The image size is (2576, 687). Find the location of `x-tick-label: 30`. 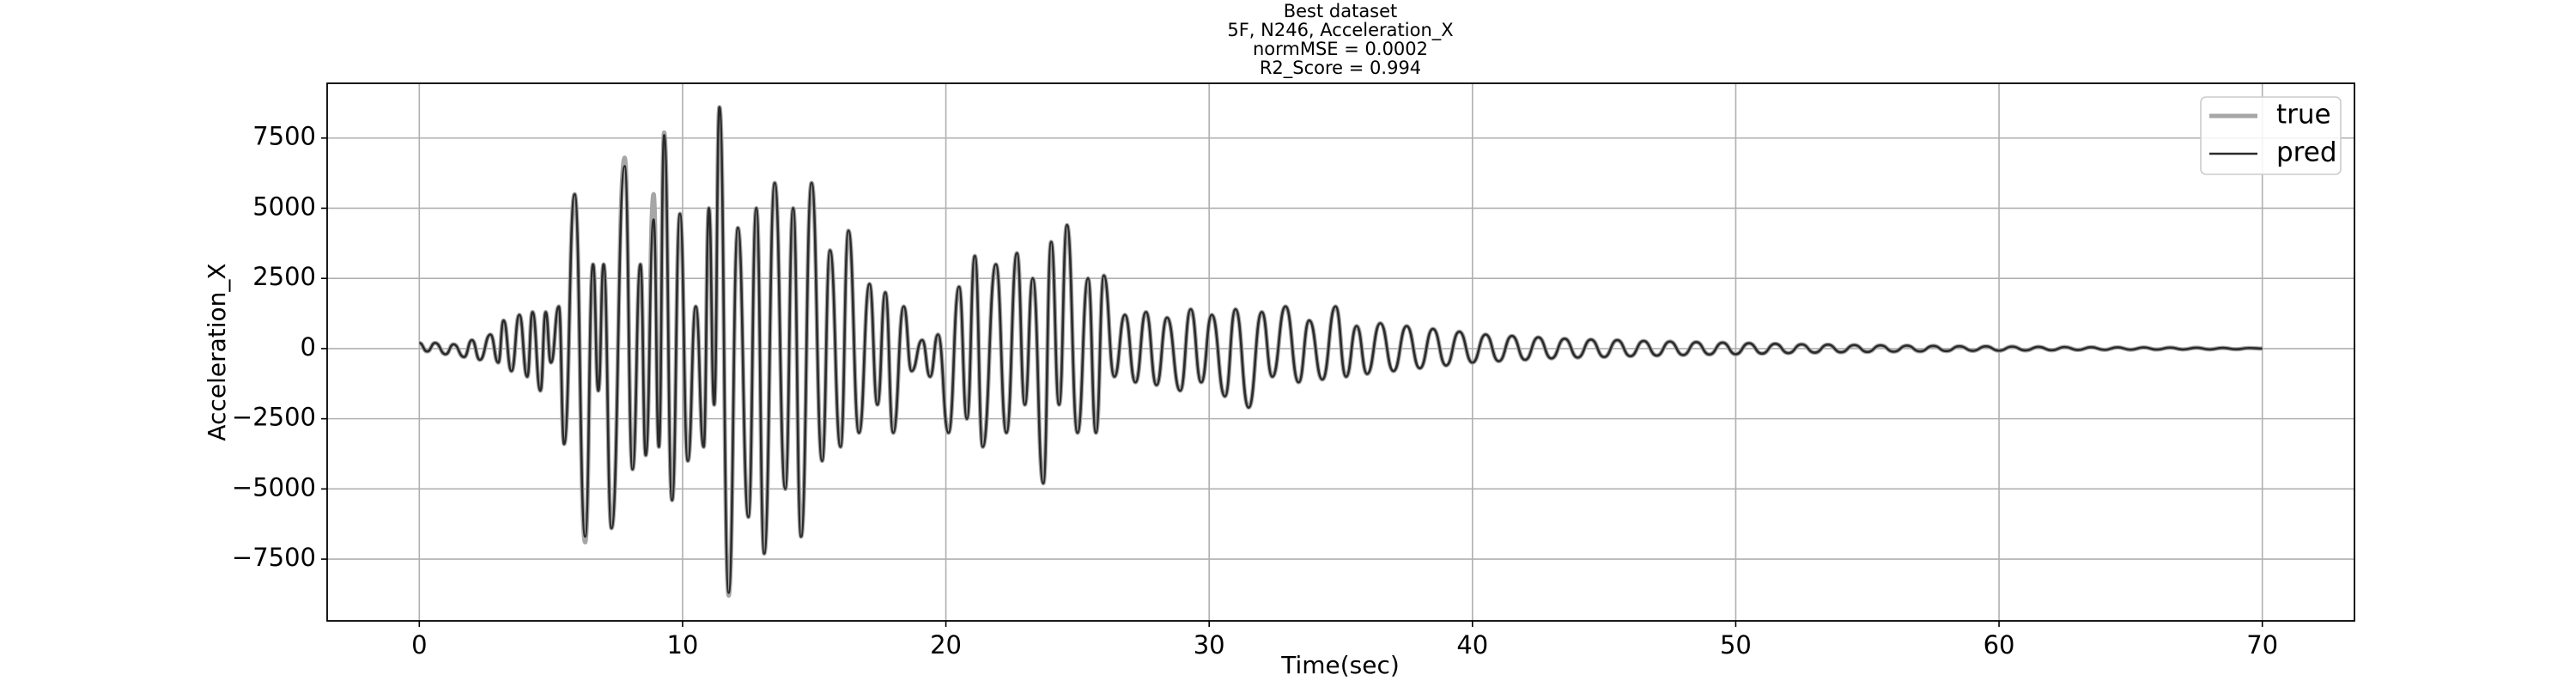

x-tick-label: 30 is located at coordinates (1210, 645).